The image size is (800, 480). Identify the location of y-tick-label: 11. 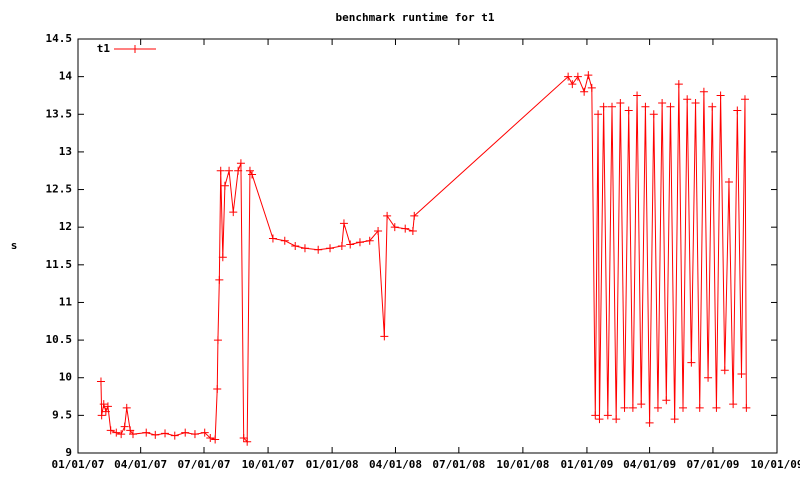
(66, 301).